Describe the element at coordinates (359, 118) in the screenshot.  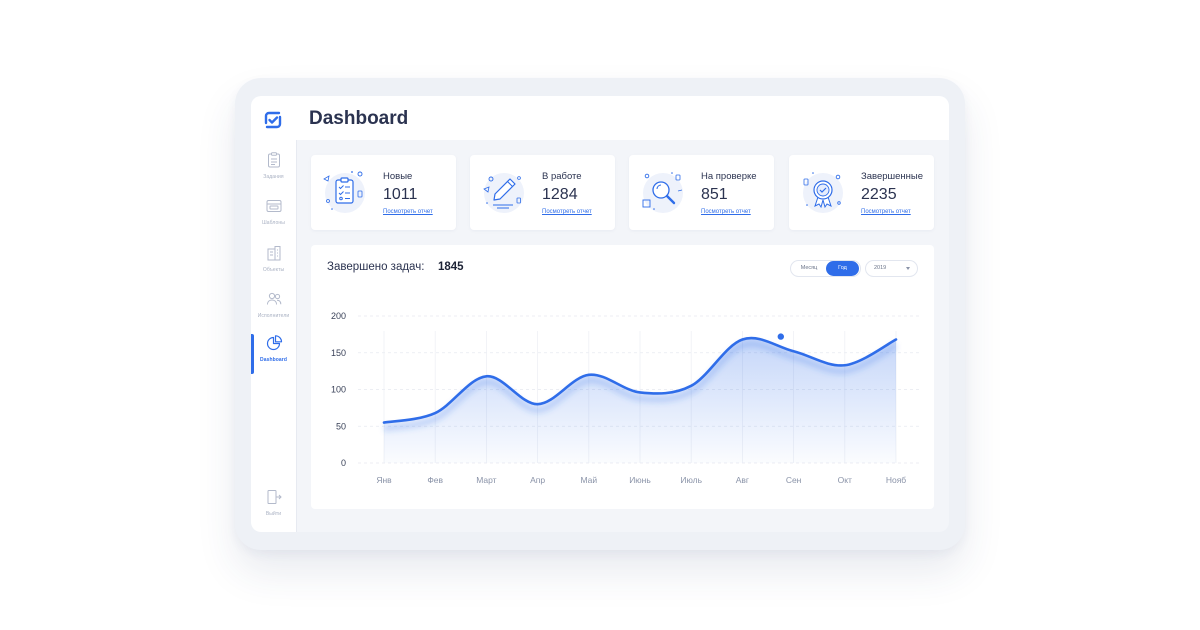
I see `page-title: Dashboard` at that location.